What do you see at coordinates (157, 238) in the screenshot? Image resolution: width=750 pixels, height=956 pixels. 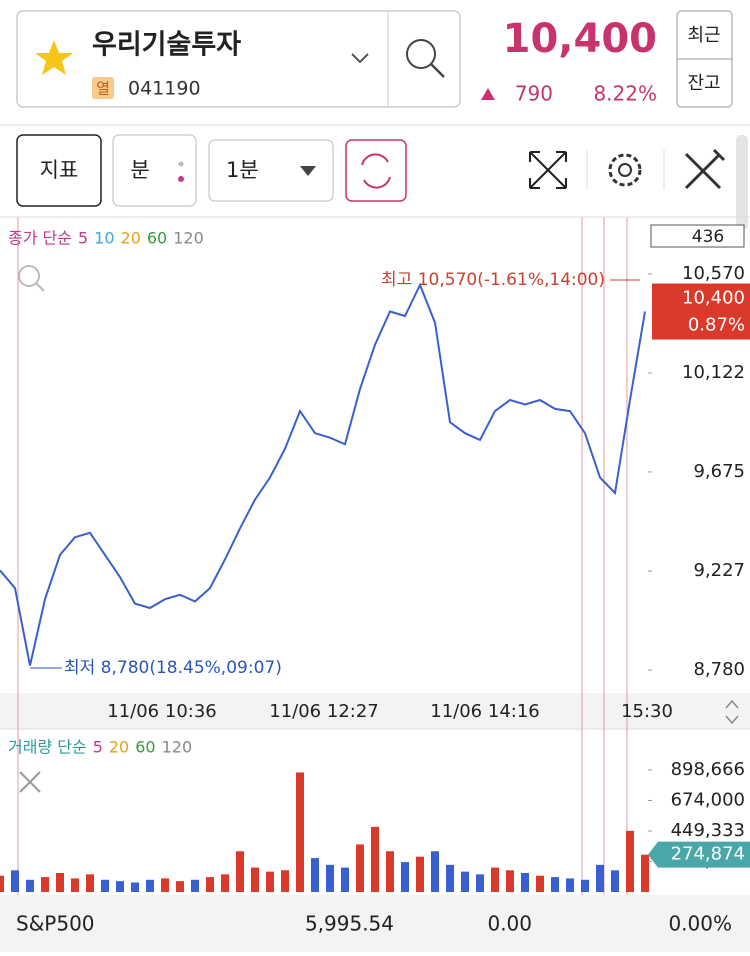 I see `legend-item: 60` at bounding box center [157, 238].